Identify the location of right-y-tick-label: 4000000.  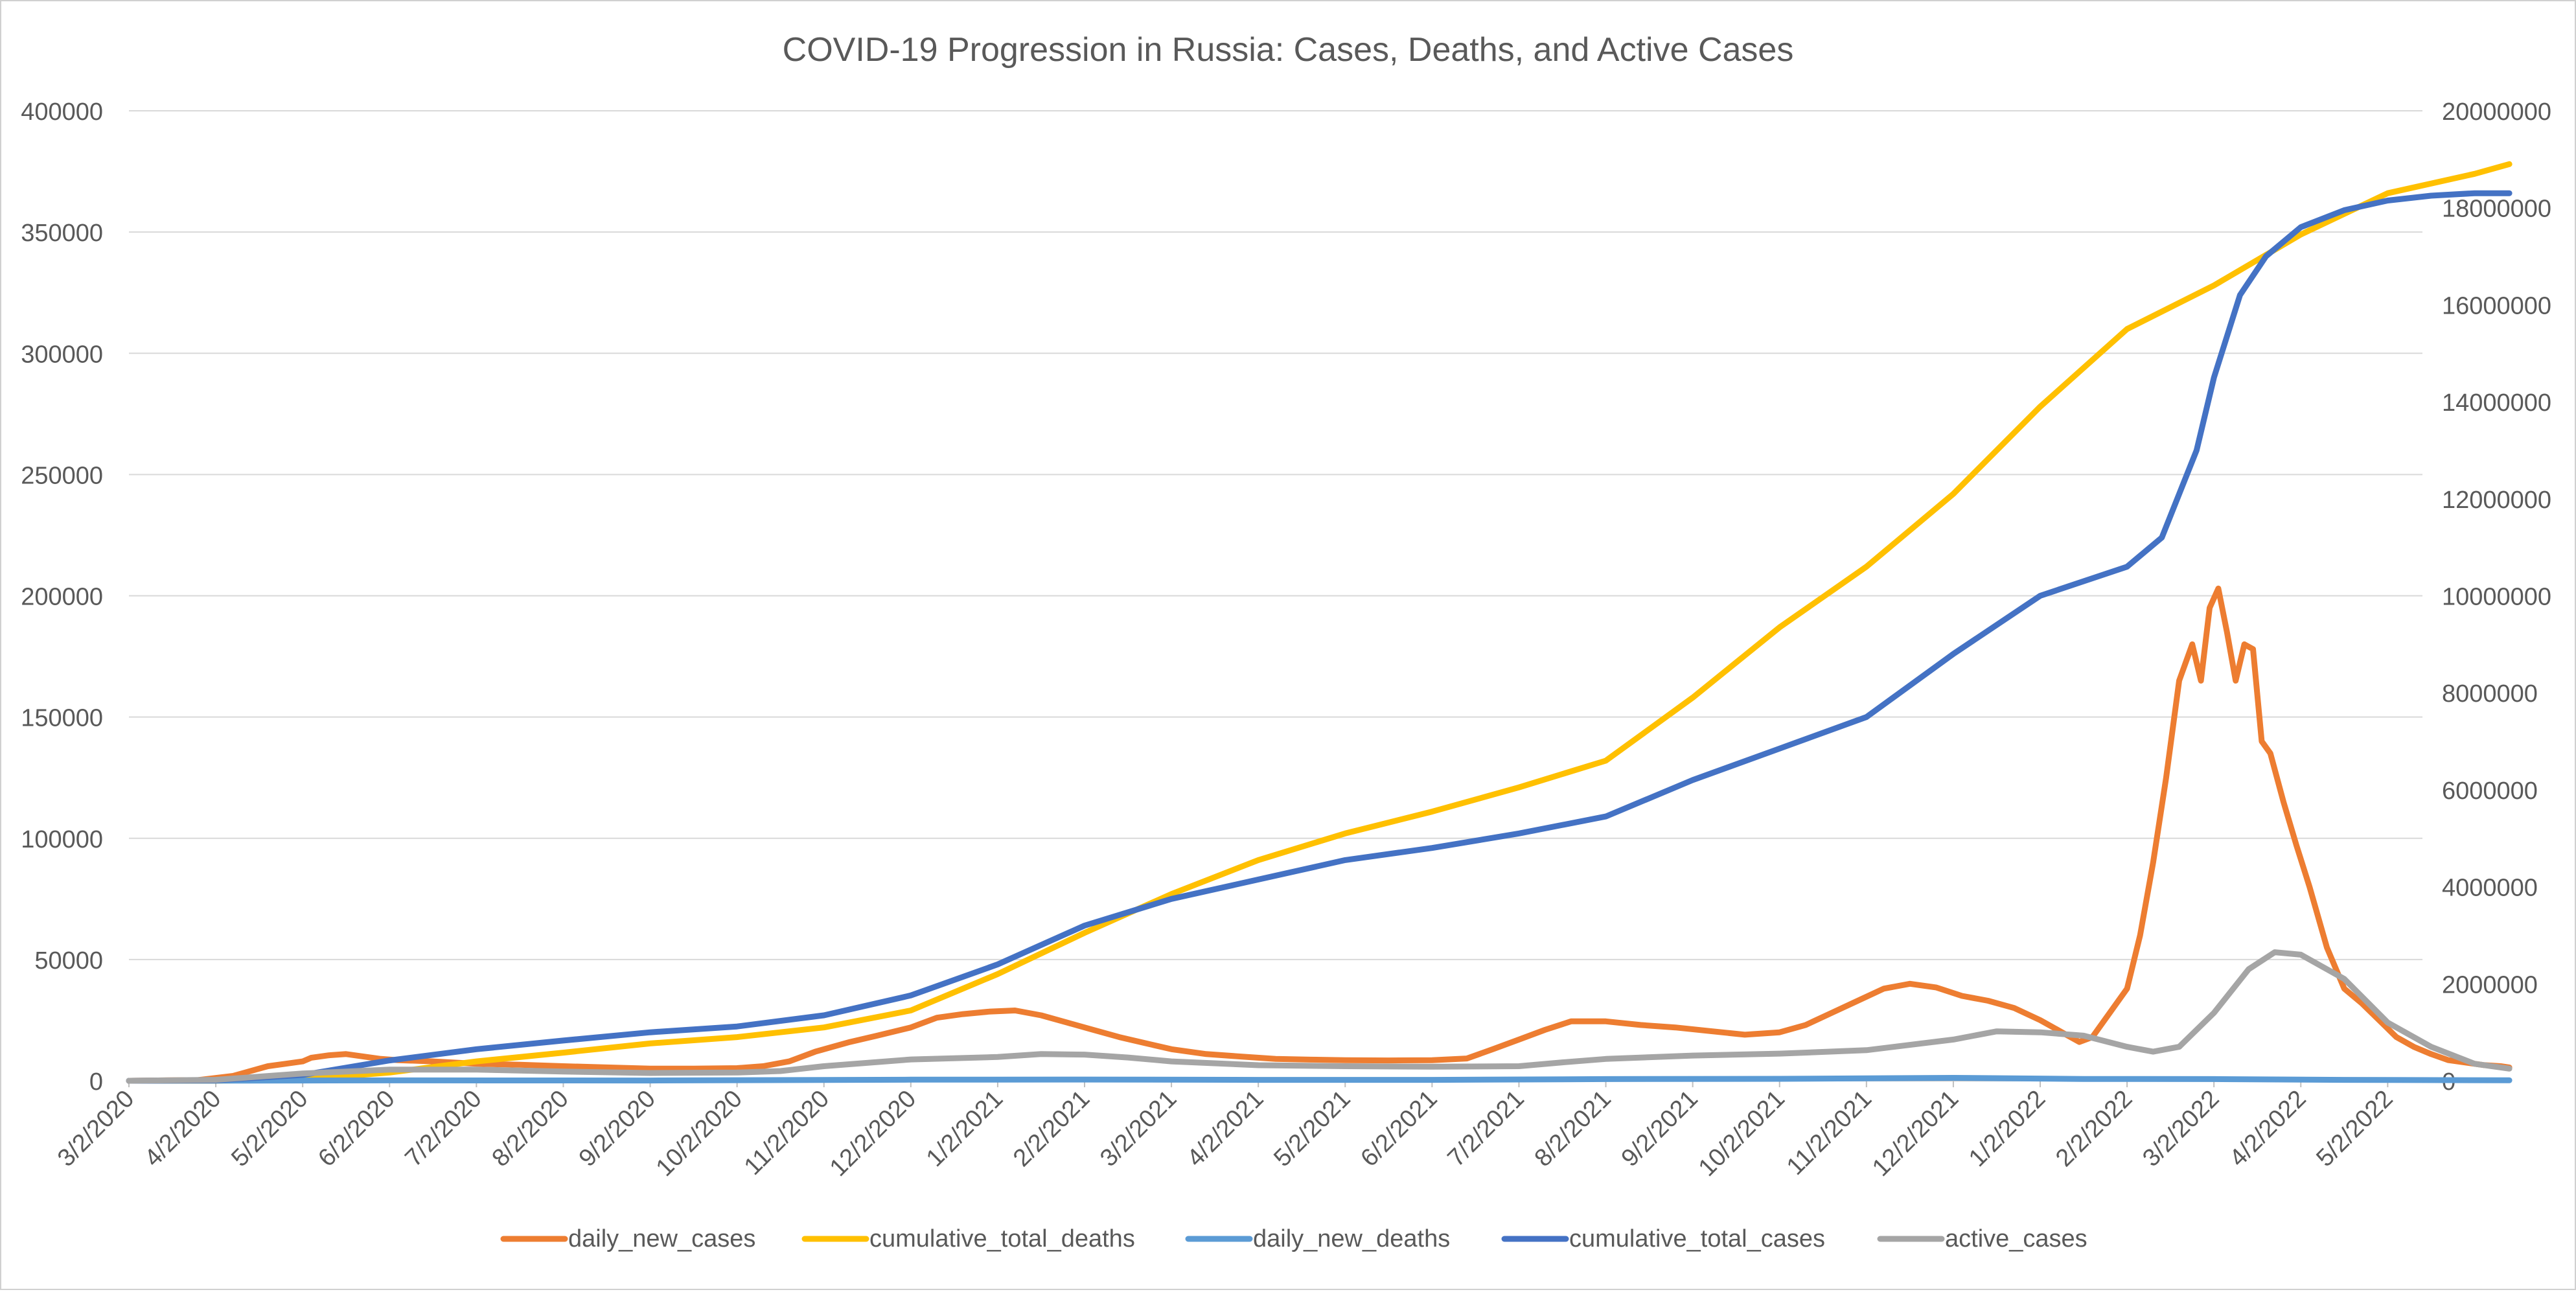
(2490, 888).